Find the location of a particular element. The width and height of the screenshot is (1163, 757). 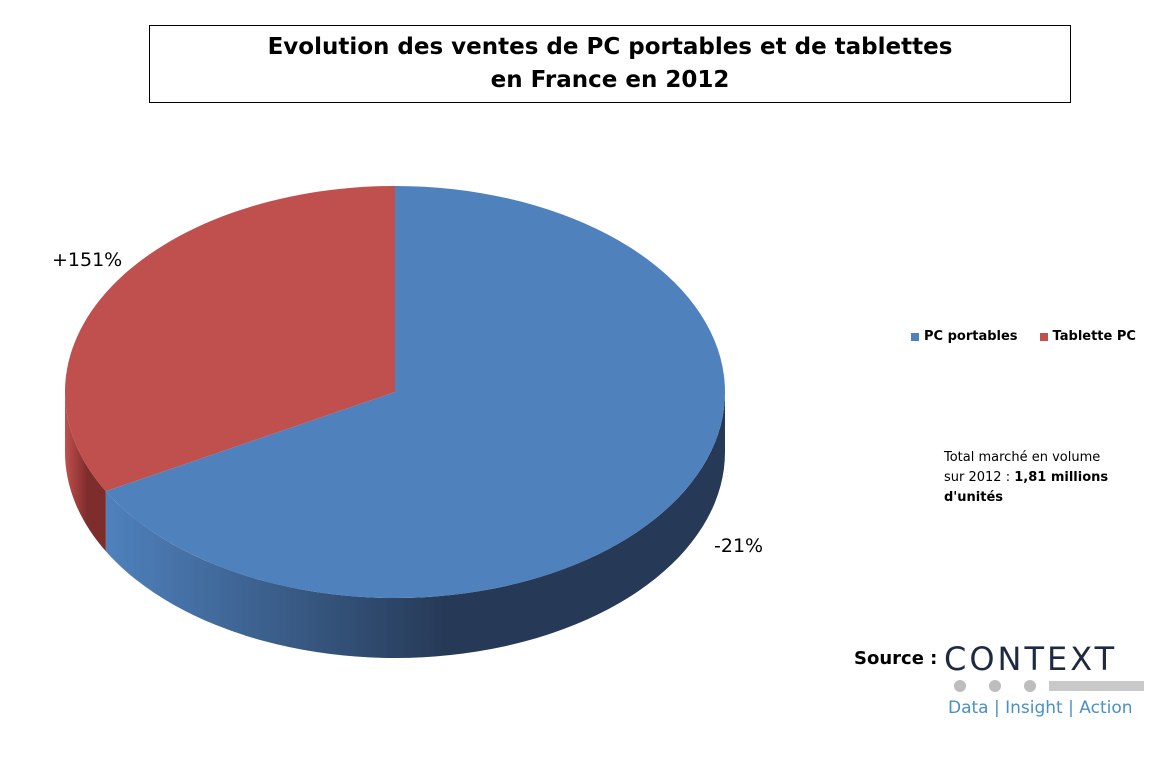

note-line2: sur 2012 : 1,81 millions is located at coordinates (1039, 478).